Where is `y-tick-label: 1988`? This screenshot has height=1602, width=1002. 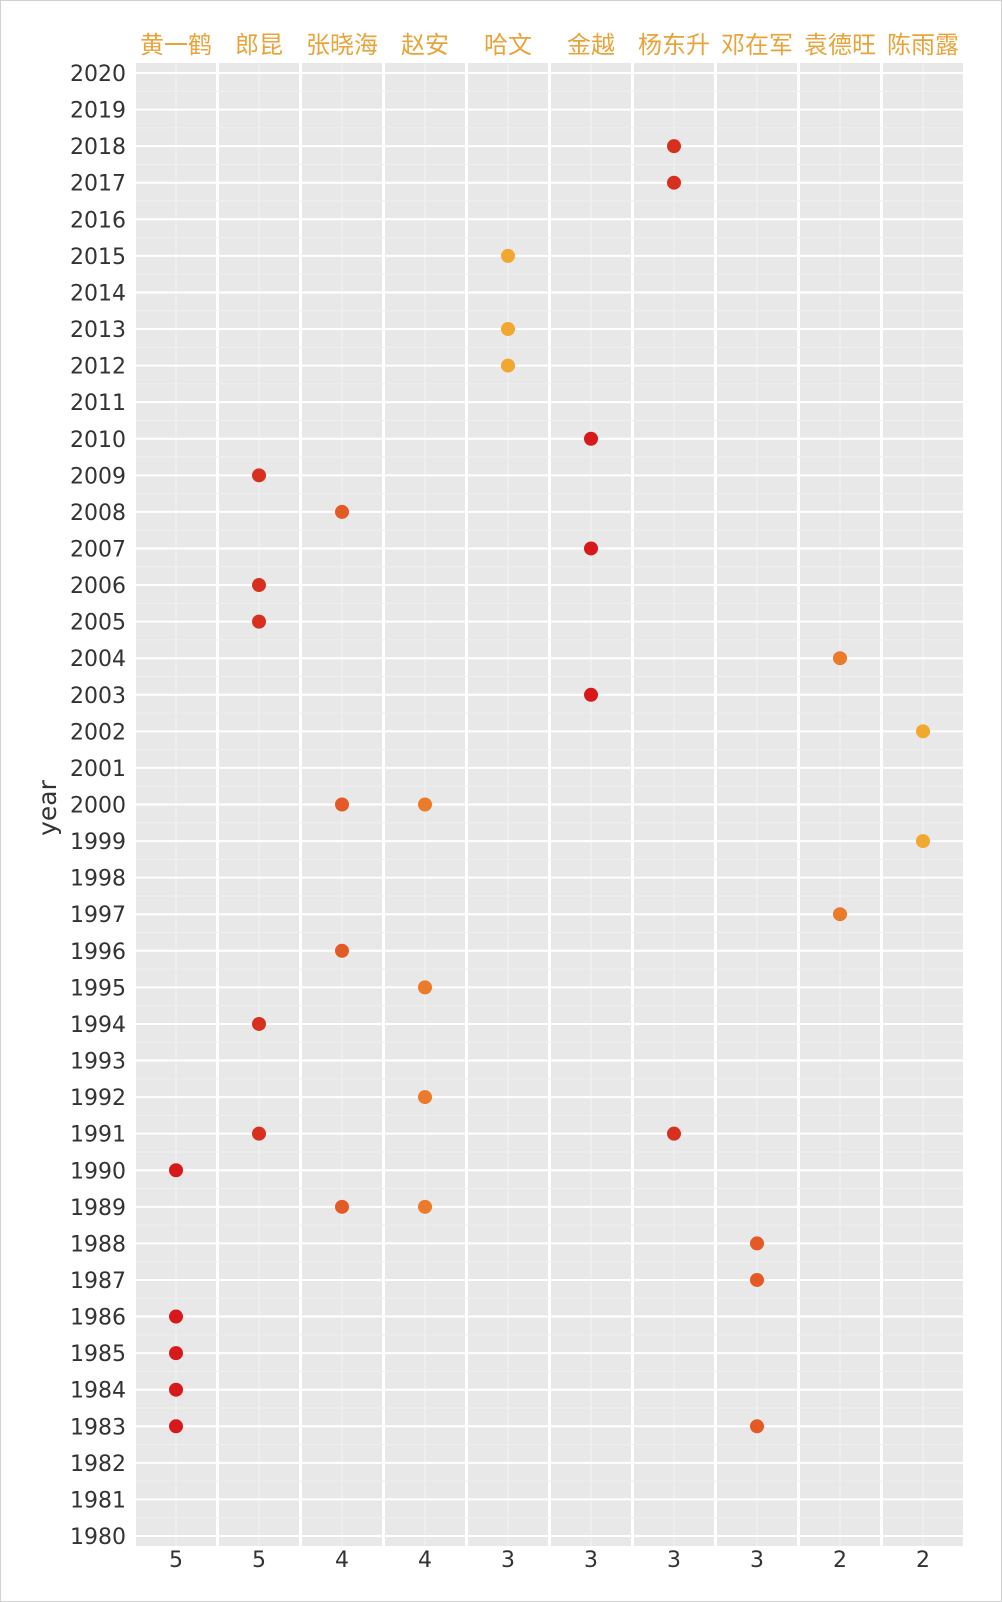
y-tick-label: 1988 is located at coordinates (98, 1244).